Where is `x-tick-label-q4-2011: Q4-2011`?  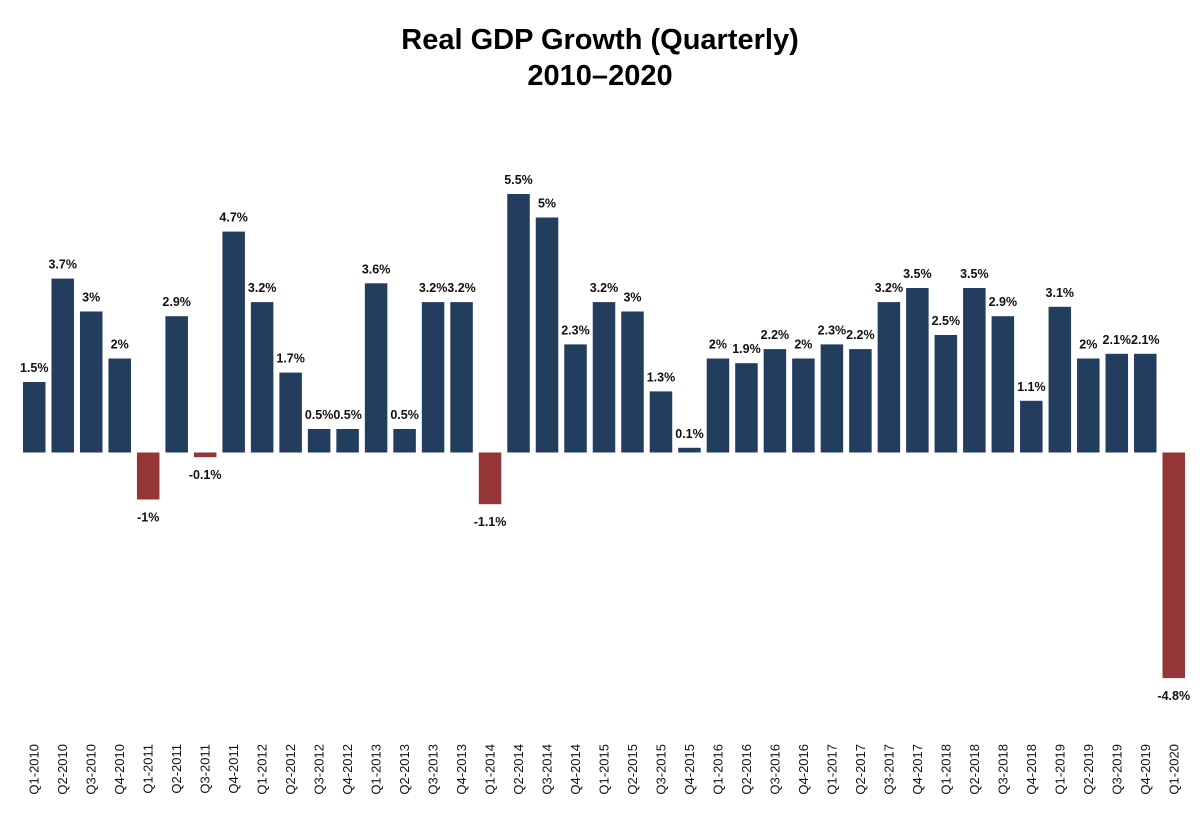 x-tick-label-q4-2011: Q4-2011 is located at coordinates (233, 769).